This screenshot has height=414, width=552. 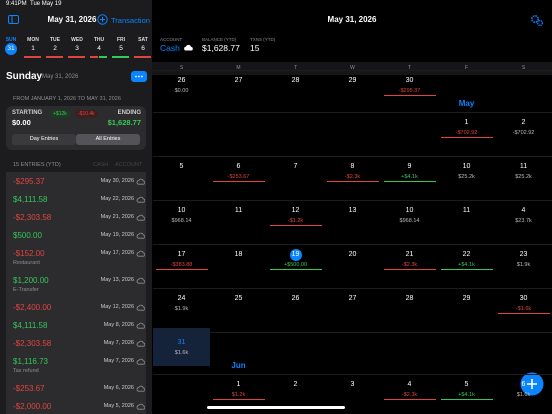 I want to click on day-number: 2, so click(x=295, y=384).